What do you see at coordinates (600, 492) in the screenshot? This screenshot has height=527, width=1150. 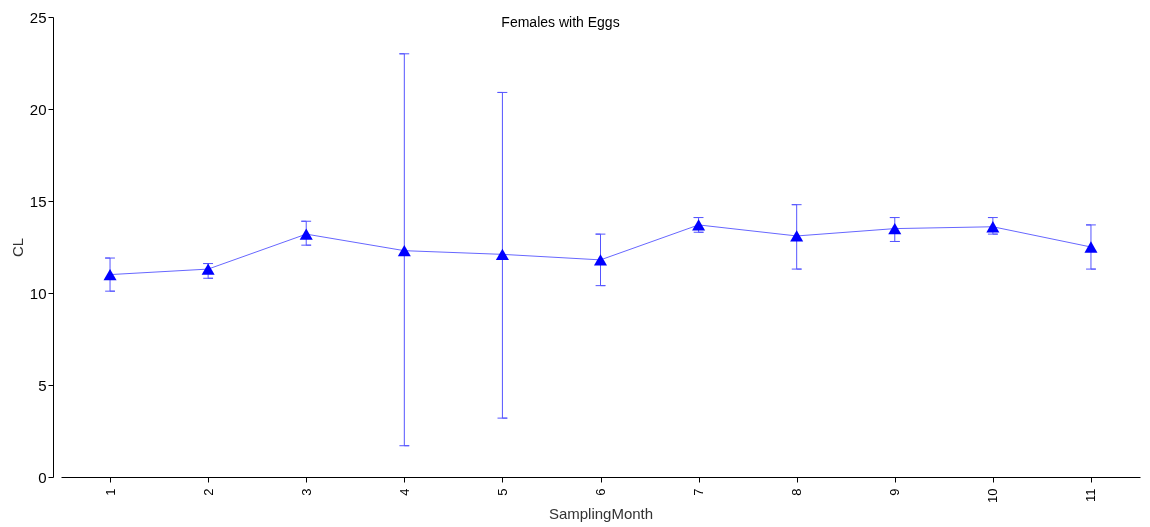 I see `x-tick-label: 6` at bounding box center [600, 492].